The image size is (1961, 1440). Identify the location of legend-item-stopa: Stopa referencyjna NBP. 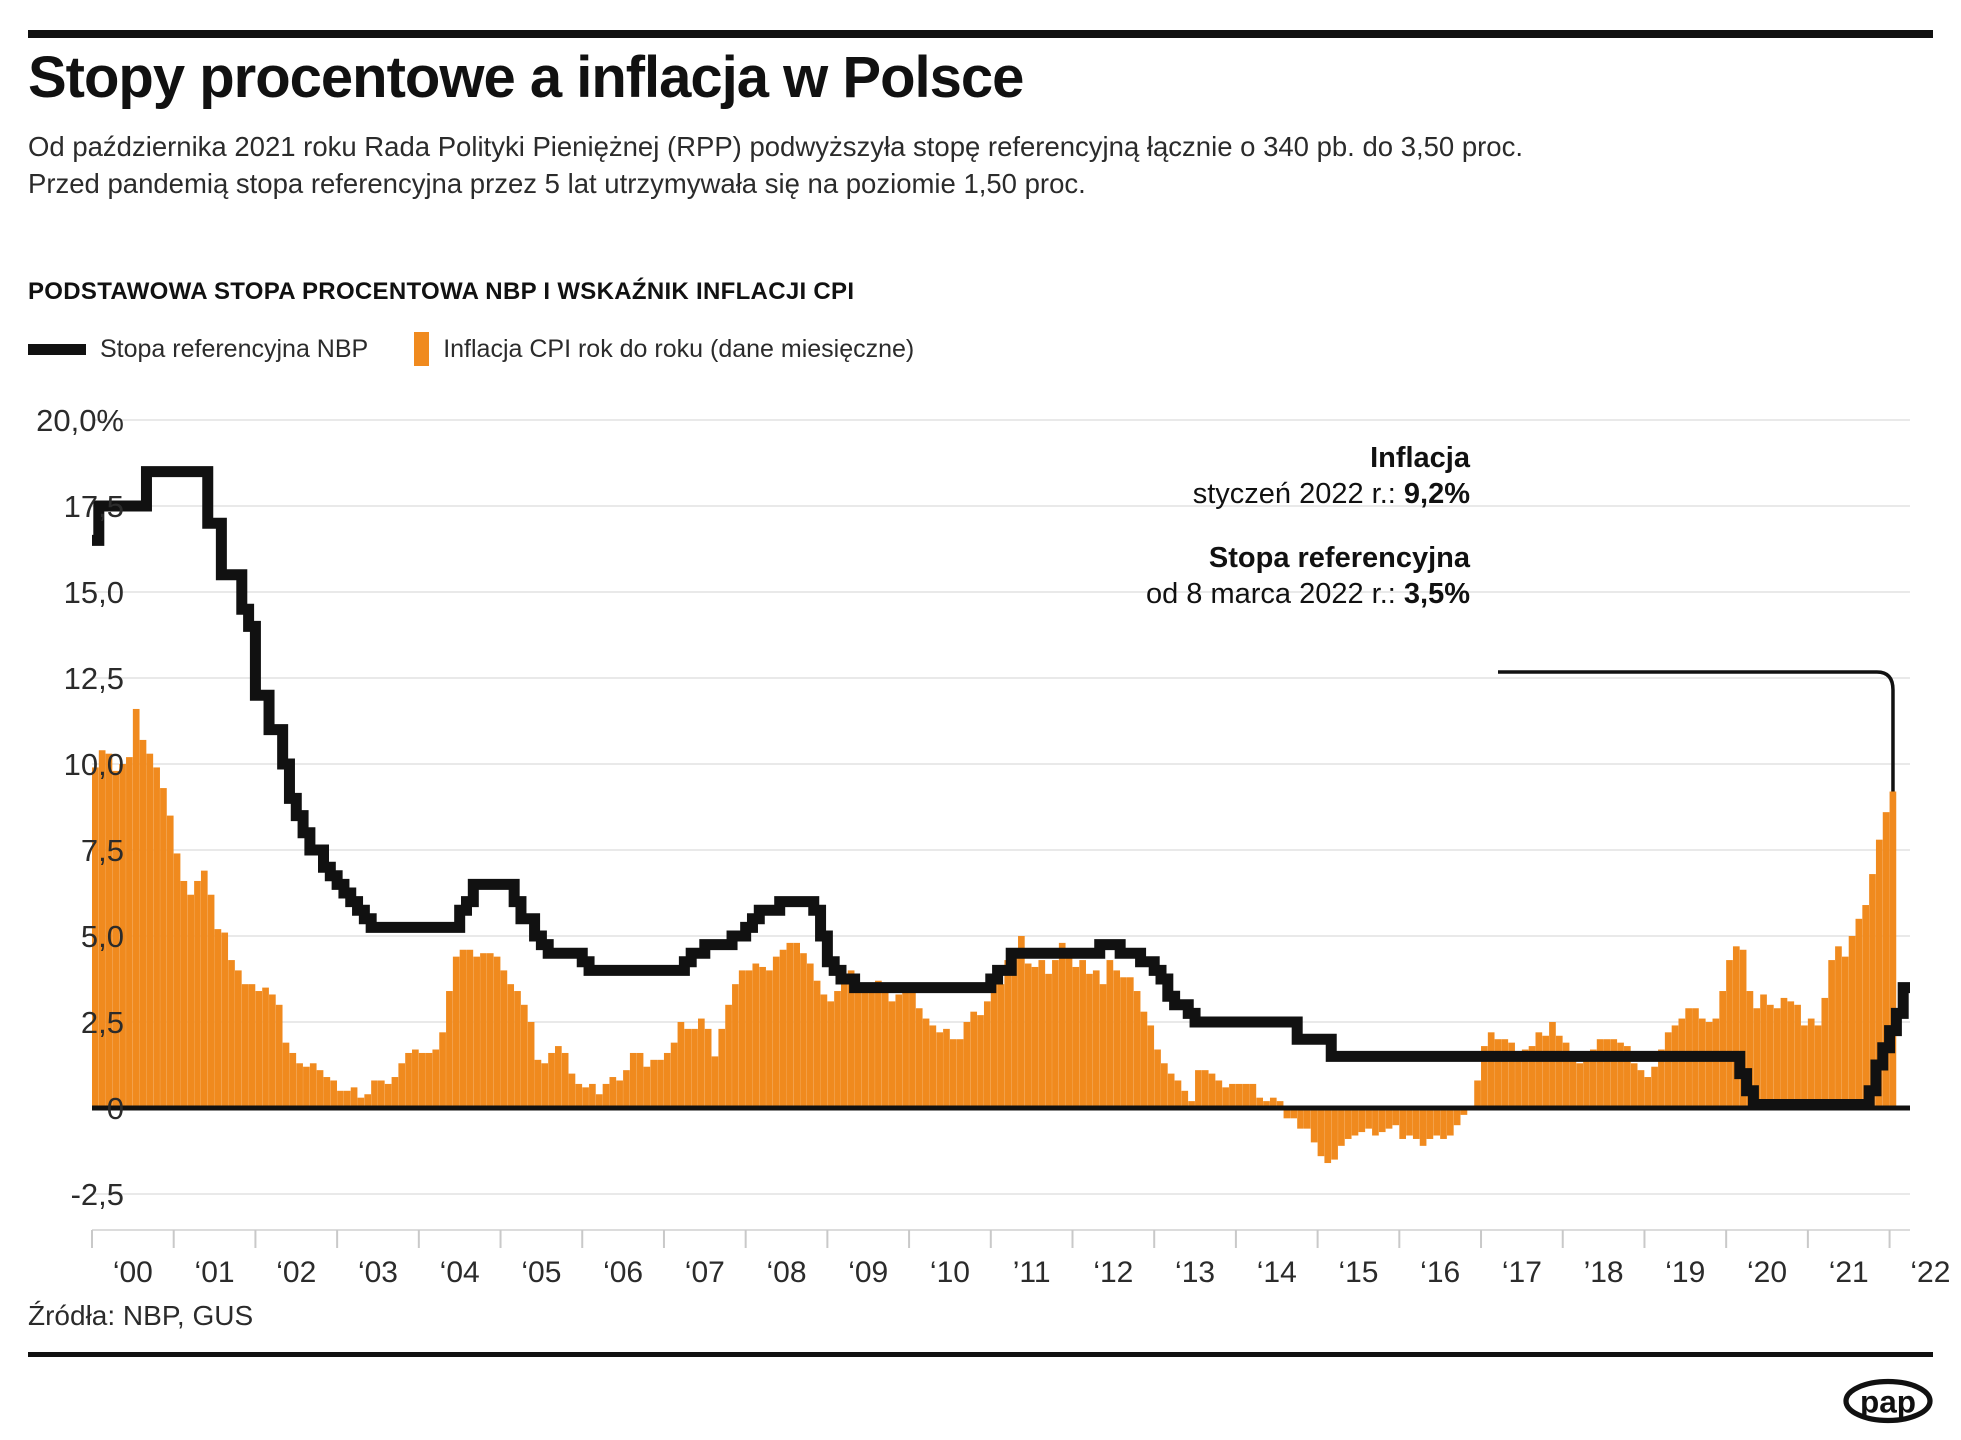
(198, 349).